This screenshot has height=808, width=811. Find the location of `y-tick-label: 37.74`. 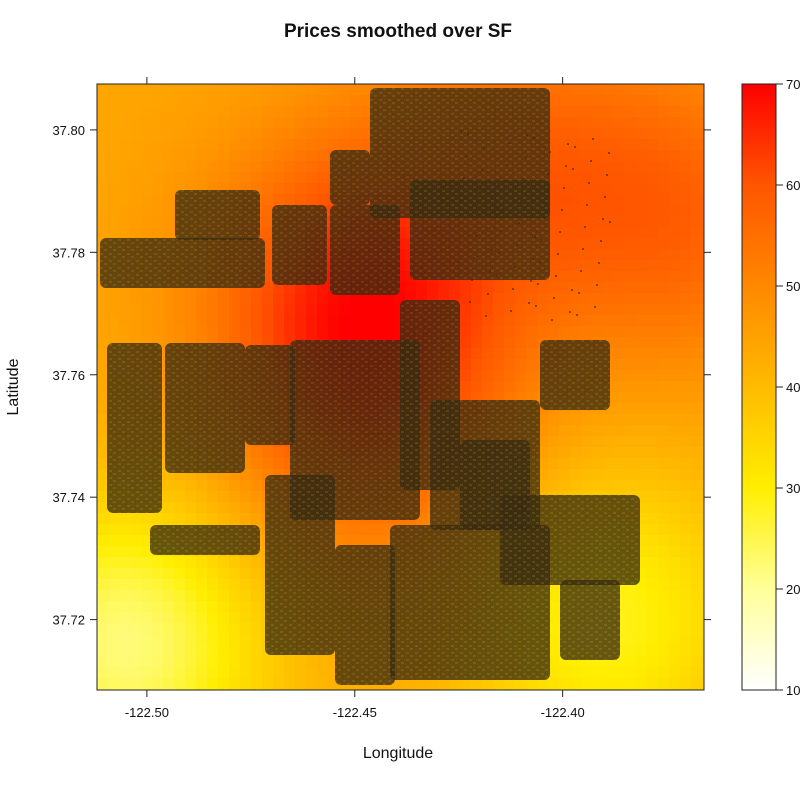

y-tick-label: 37.74 is located at coordinates (68, 497).